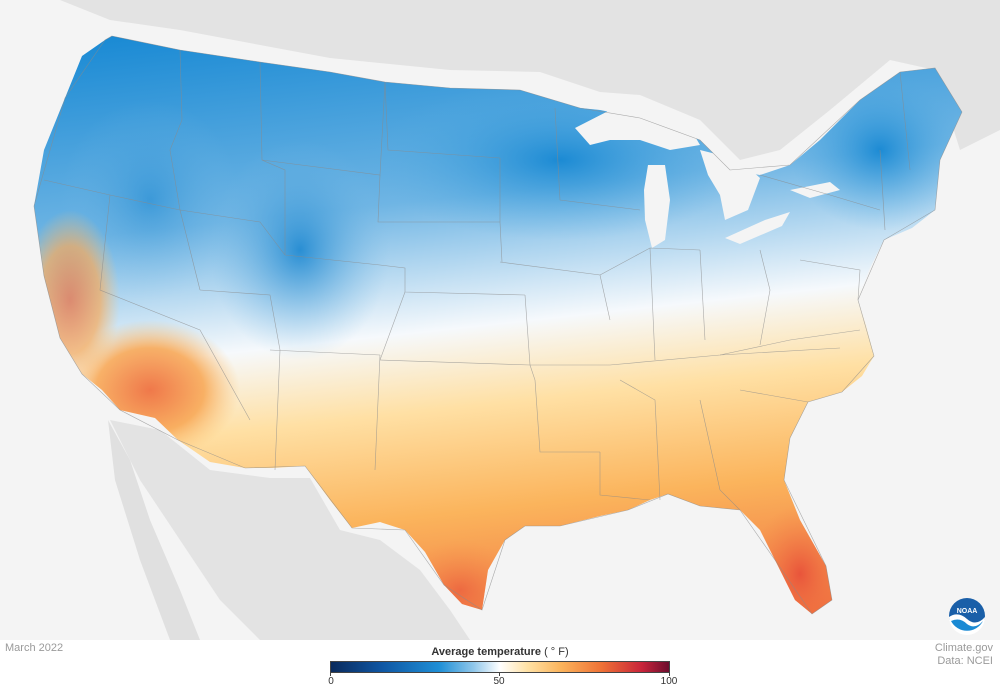  Describe the element at coordinates (290, 530) in the screenshot. I see `mexico-land` at that location.